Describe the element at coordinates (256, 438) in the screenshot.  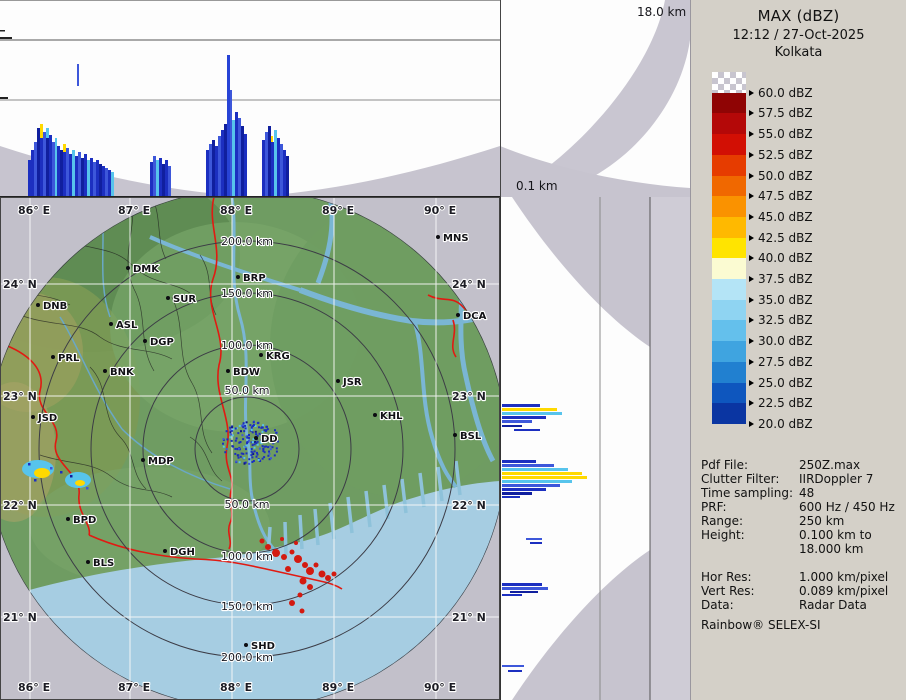
I see `city-dot-dd` at that location.